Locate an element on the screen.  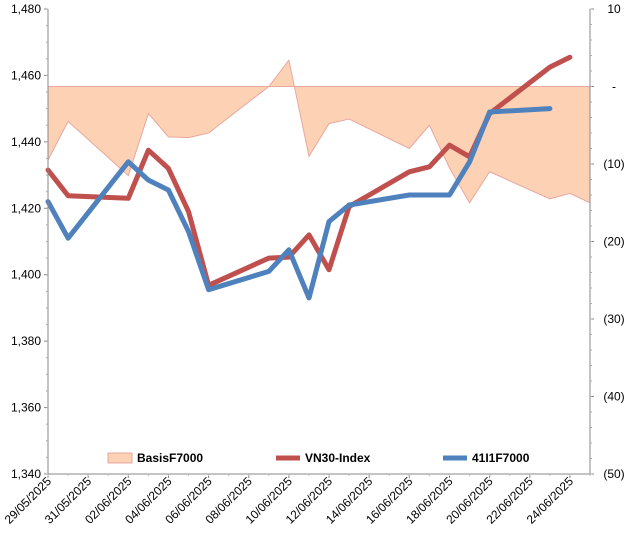
right-tick-label: (10) is located at coordinates (613, 164).